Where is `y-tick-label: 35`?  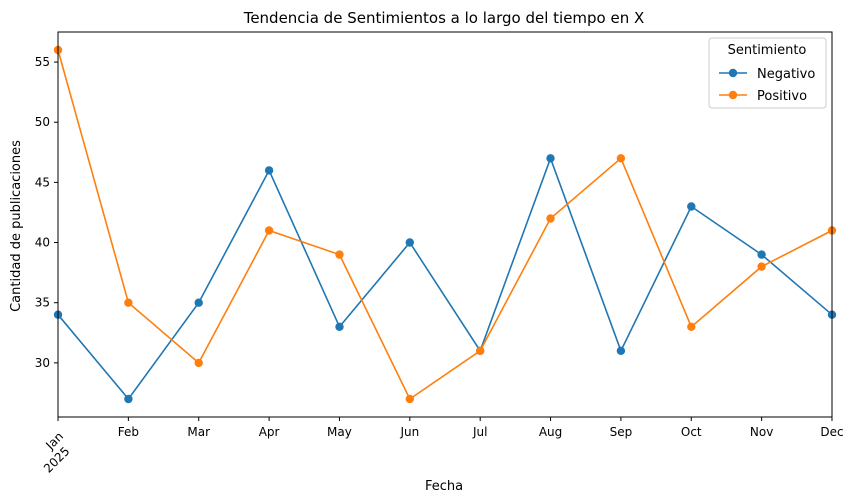
y-tick-label: 35 is located at coordinates (42, 303).